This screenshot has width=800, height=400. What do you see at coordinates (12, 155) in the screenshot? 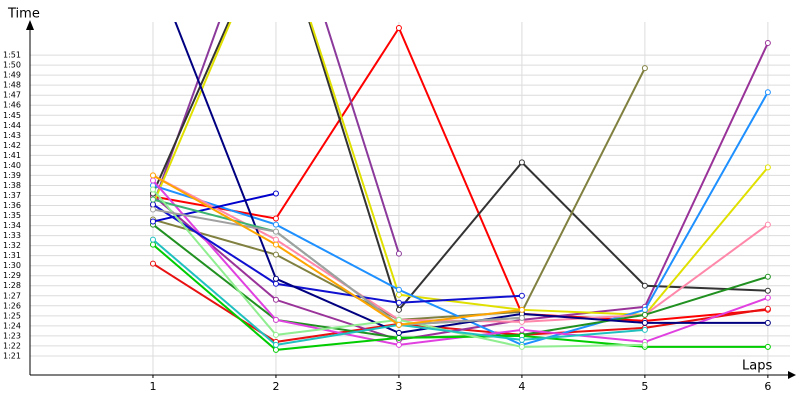
I see `y-tick-label: 1:41` at bounding box center [12, 155].